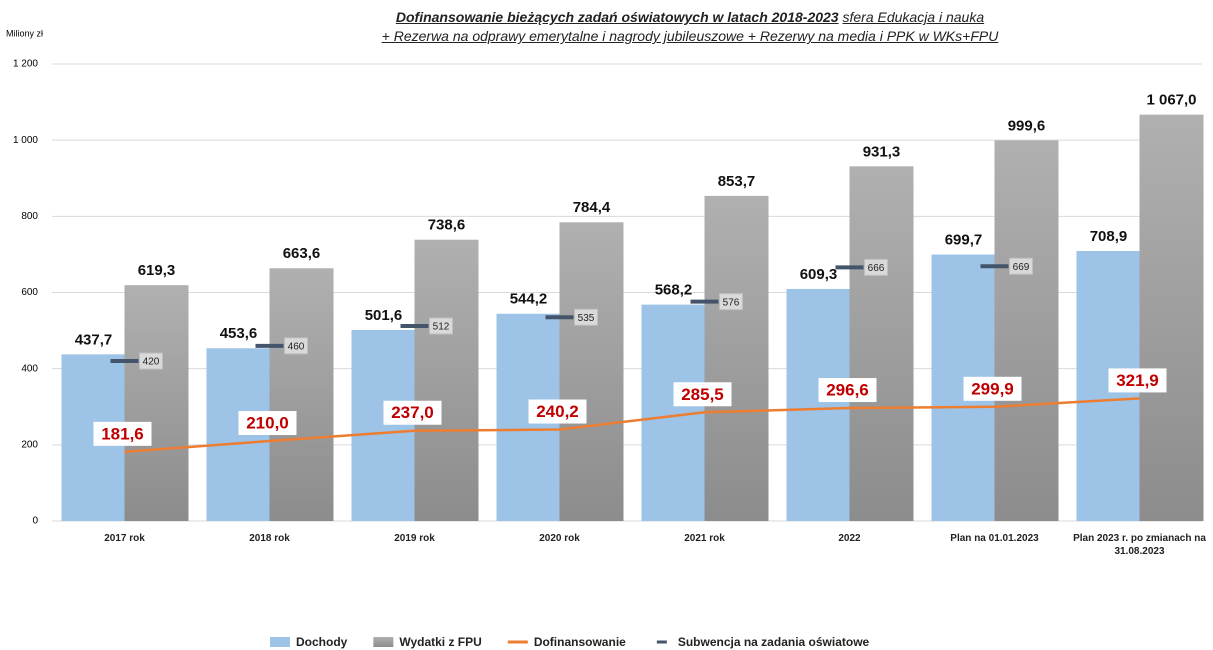 This screenshot has width=1213, height=650. What do you see at coordinates (1109, 236) in the screenshot?
I see `data-label: 708,9` at bounding box center [1109, 236].